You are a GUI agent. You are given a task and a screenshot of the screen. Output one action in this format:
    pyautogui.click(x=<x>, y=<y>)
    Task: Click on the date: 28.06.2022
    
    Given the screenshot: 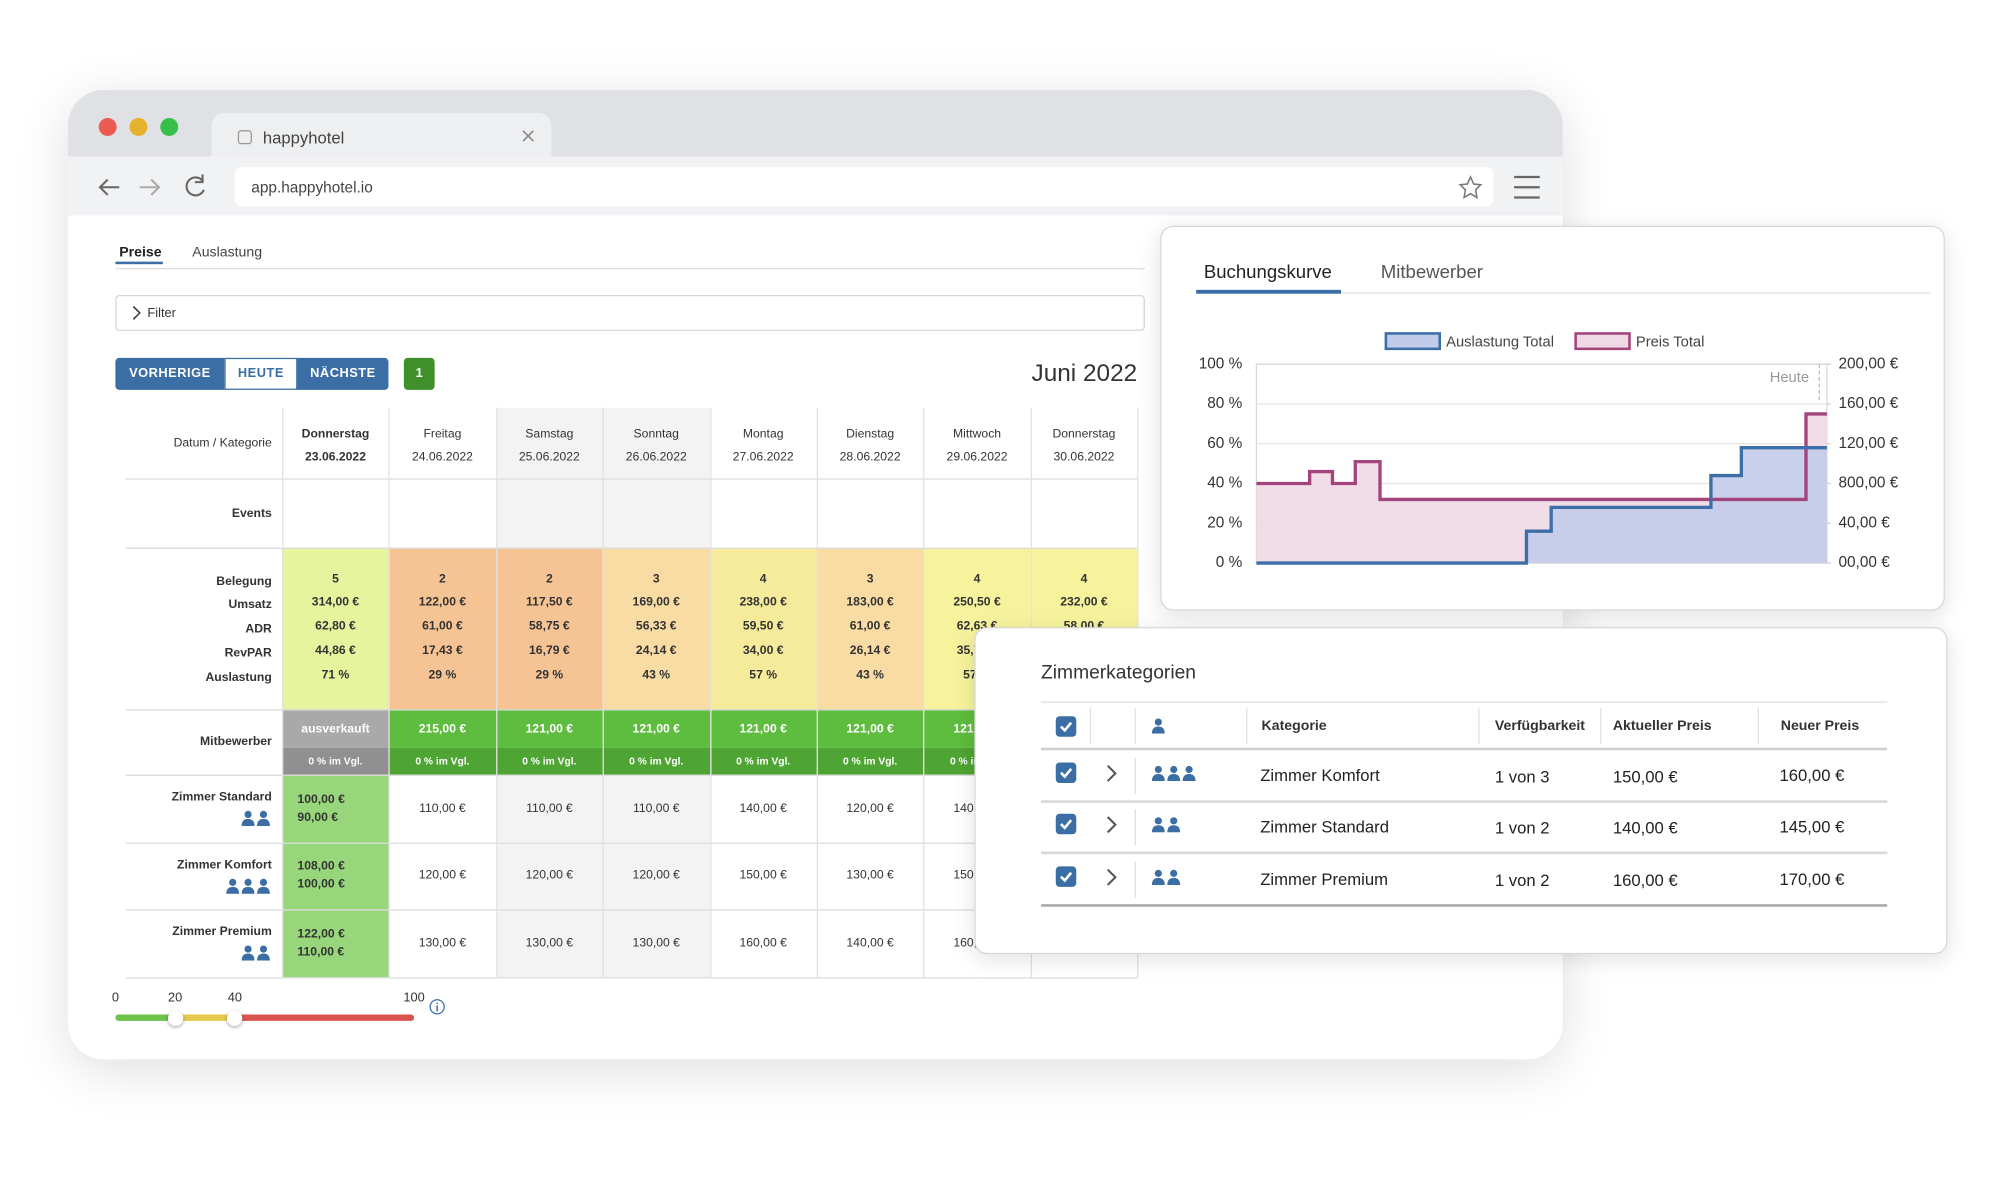 What is the action you would take?
    pyautogui.click(x=870, y=456)
    